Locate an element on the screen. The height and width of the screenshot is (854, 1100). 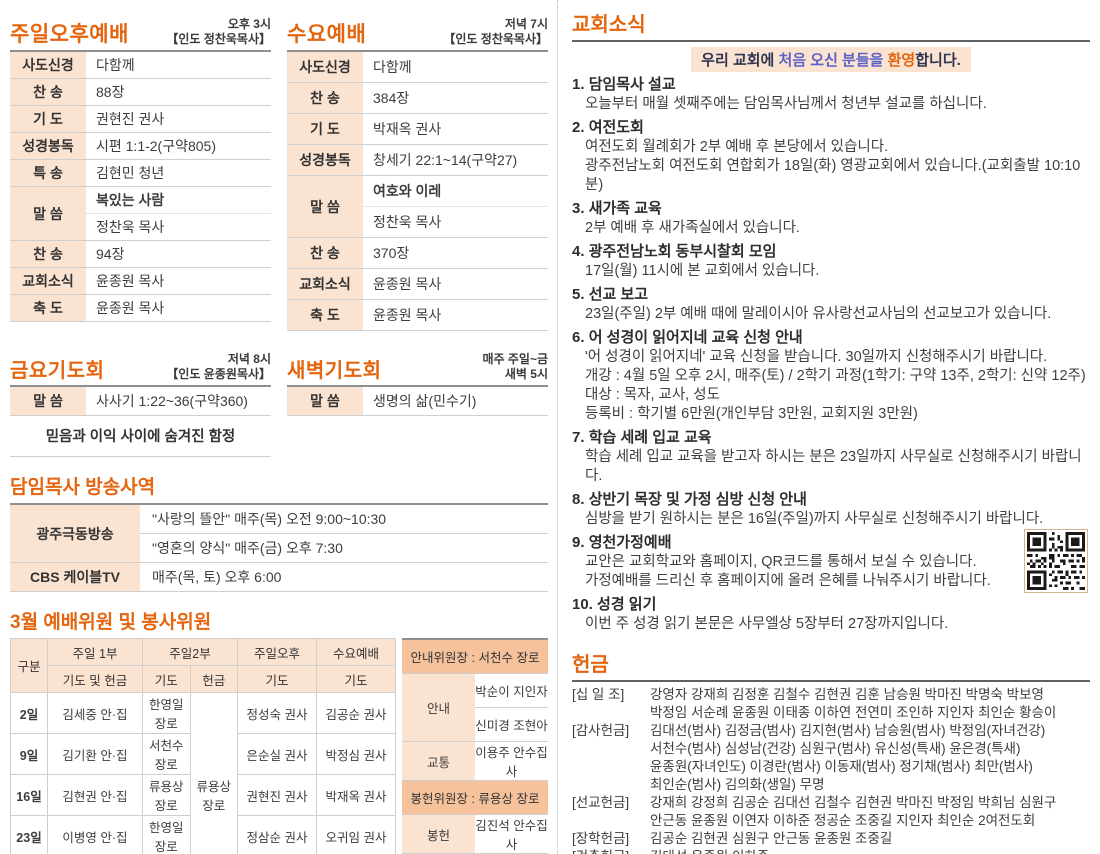
row-value: 창세기 22:1~14(구약27) is located at coordinates (455, 160).